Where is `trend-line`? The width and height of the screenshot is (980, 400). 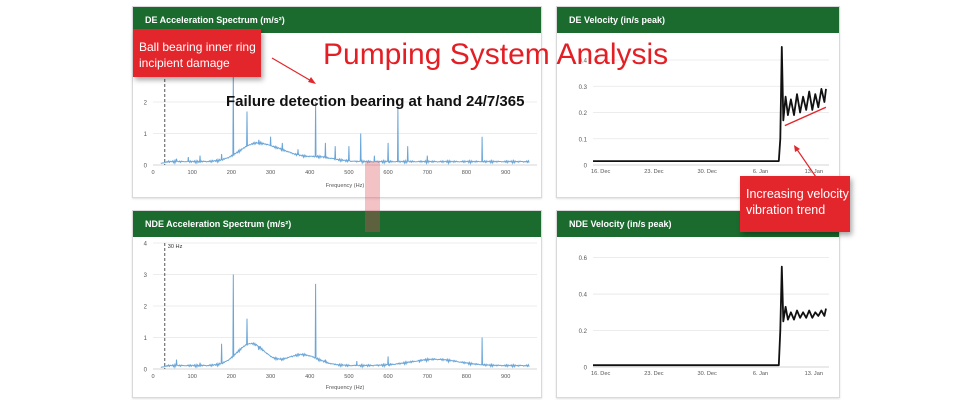 trend-line is located at coordinates (805, 116).